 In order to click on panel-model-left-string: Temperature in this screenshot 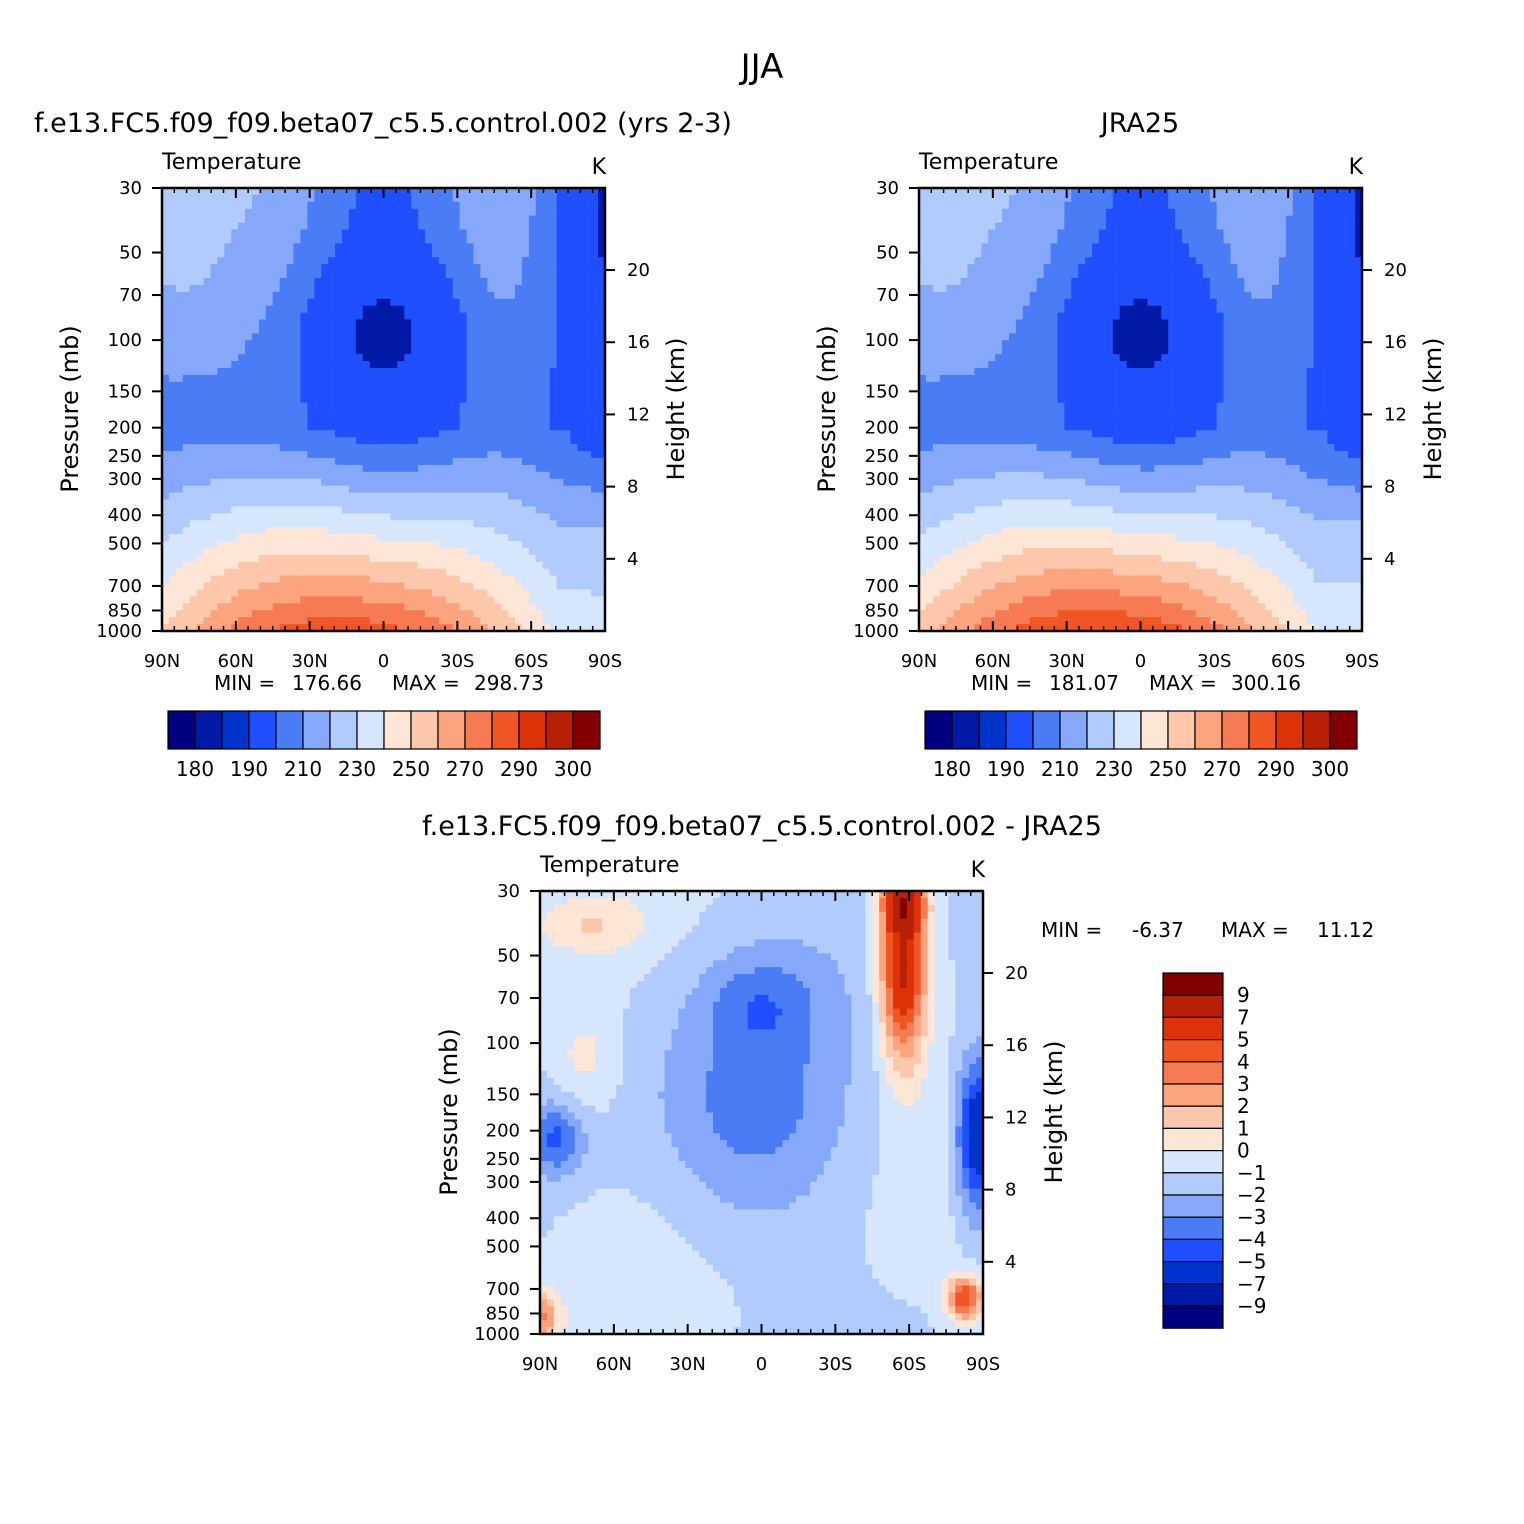, I will do `click(231, 162)`.